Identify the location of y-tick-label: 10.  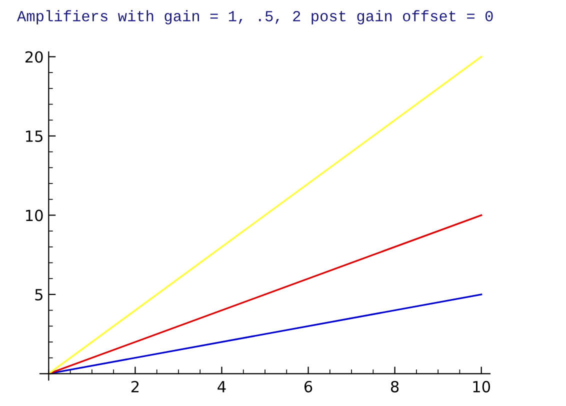
(34, 216).